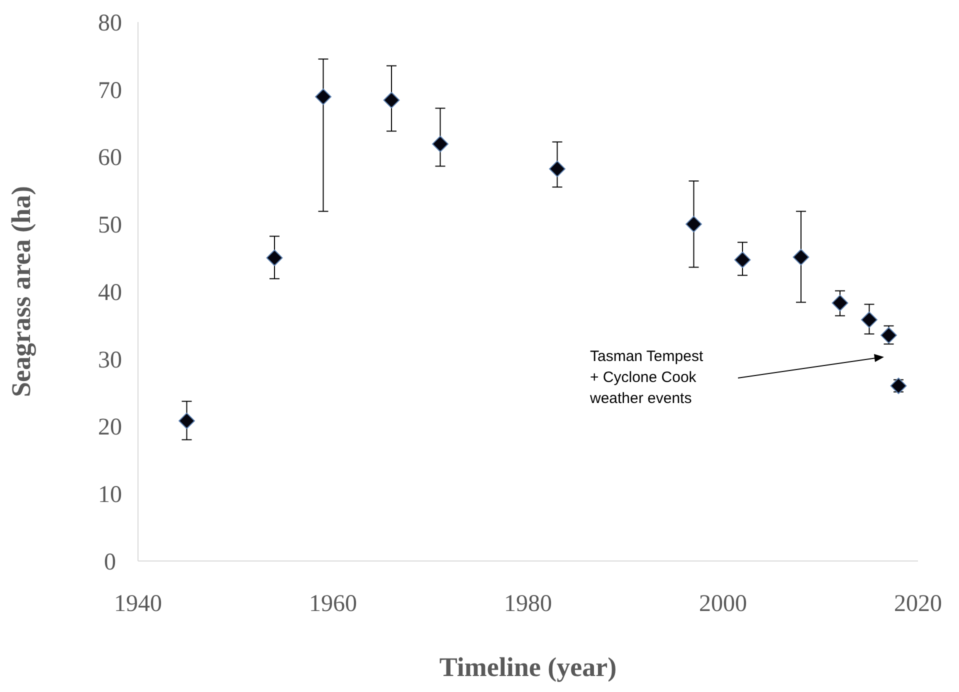  I want to click on y-tick-label: 20, so click(110, 427).